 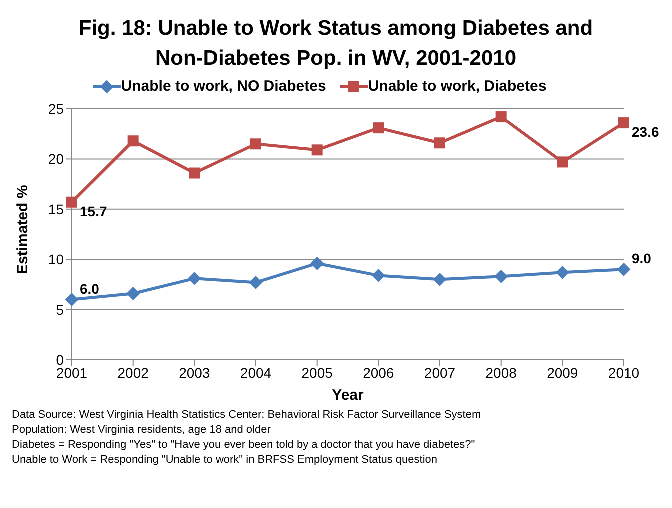 What do you see at coordinates (194, 372) in the screenshot?
I see `x-tick-label: 2003` at bounding box center [194, 372].